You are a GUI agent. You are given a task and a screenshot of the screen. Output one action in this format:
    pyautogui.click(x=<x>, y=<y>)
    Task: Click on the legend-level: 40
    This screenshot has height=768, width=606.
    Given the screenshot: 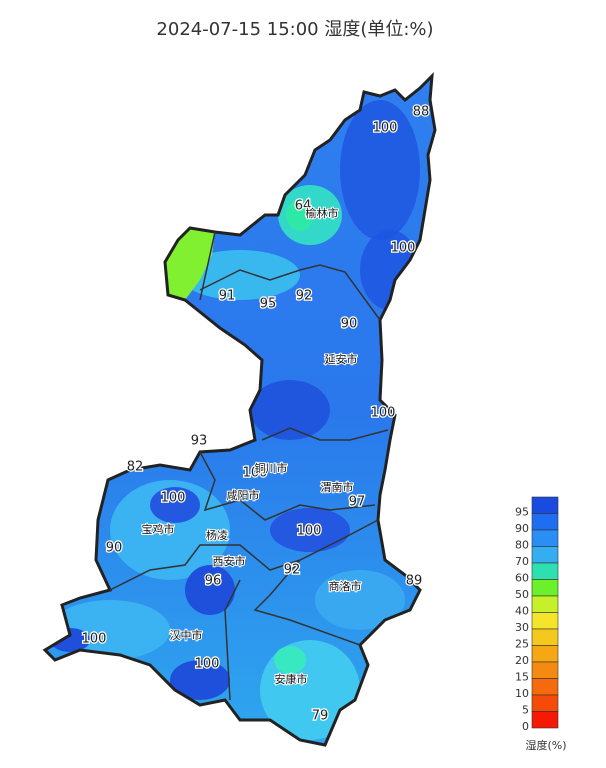 What is the action you would take?
    pyautogui.click(x=522, y=611)
    